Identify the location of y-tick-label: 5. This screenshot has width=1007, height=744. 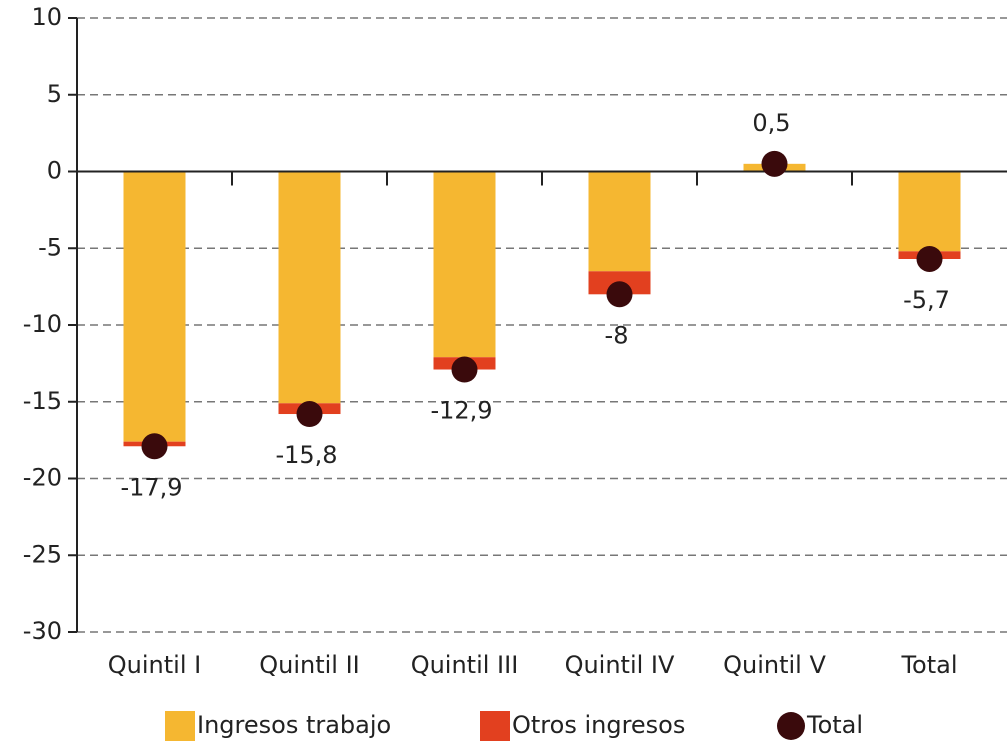
(54, 94).